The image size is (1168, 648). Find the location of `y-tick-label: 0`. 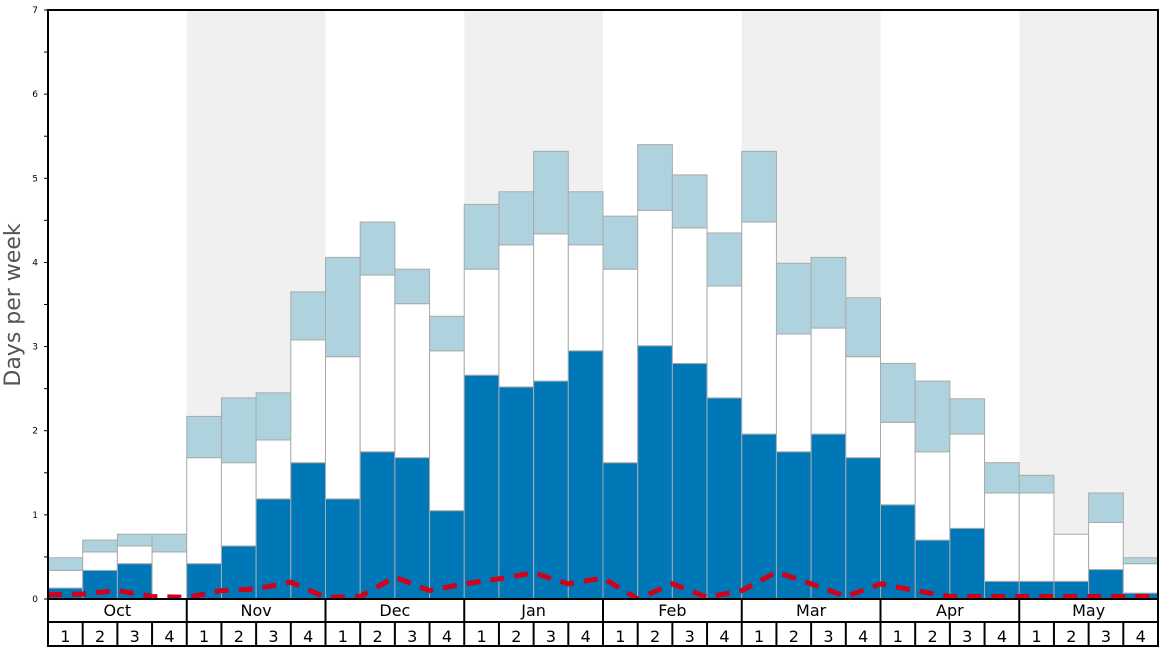

y-tick-label: 0 is located at coordinates (35, 600).